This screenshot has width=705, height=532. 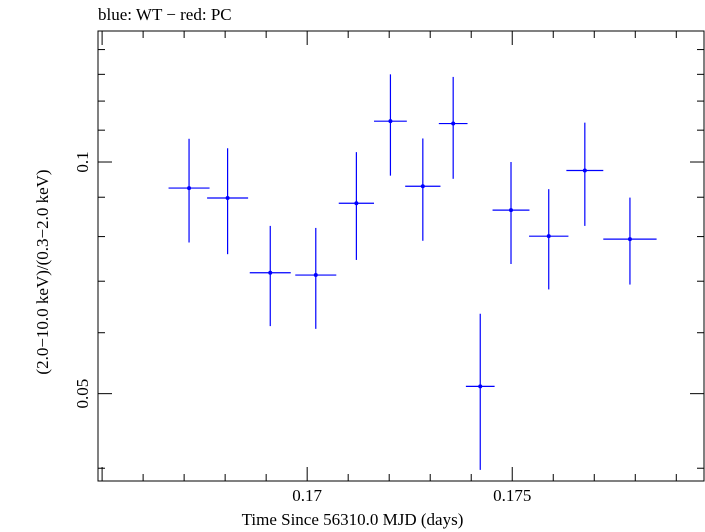 What do you see at coordinates (82, 394) in the screenshot?
I see `y-tick-label: 0.05` at bounding box center [82, 394].